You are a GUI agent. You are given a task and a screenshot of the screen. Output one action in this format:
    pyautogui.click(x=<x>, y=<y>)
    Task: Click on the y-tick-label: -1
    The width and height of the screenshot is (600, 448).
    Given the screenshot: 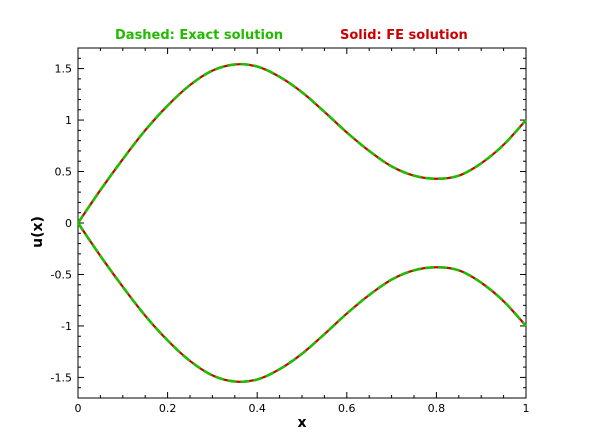 What is the action you would take?
    pyautogui.click(x=66, y=326)
    